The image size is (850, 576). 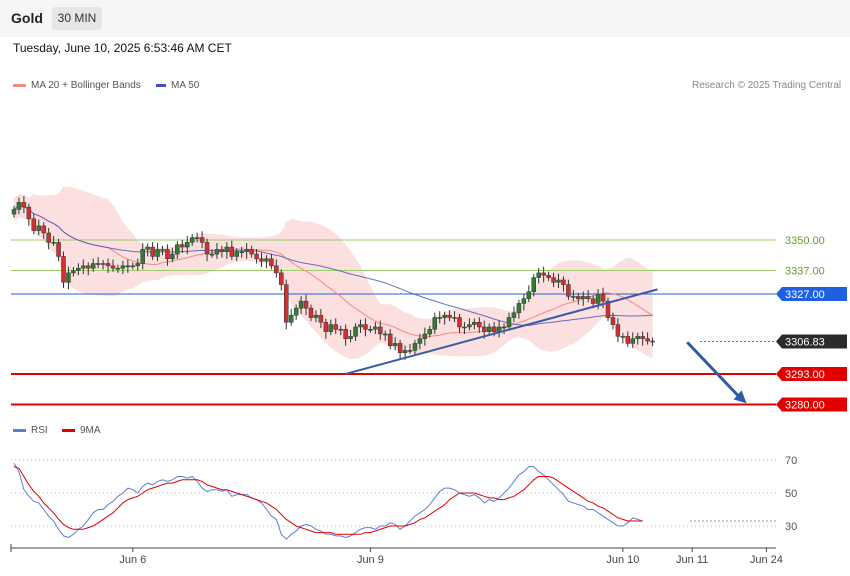 I want to click on rsi-tick-label: 30, so click(x=791, y=527).